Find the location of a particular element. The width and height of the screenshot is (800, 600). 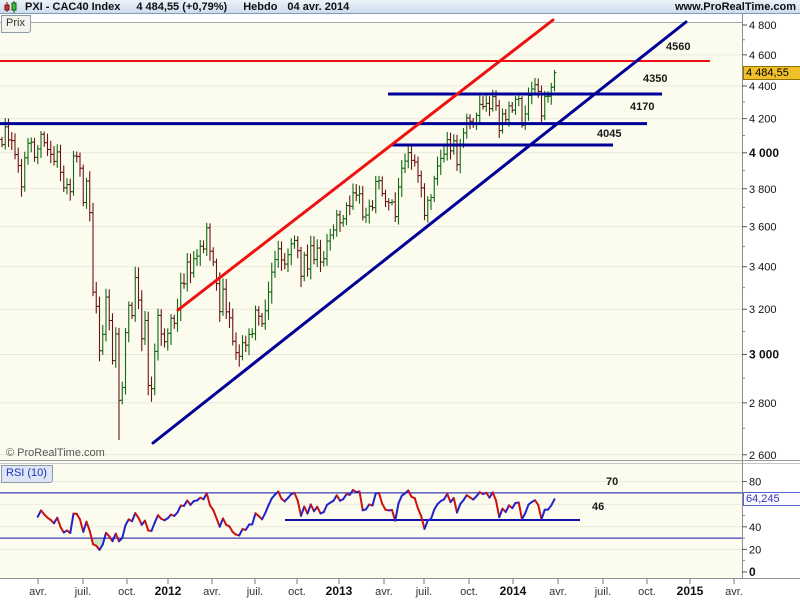

svg-text: 2014 is located at coordinates (513, 591).